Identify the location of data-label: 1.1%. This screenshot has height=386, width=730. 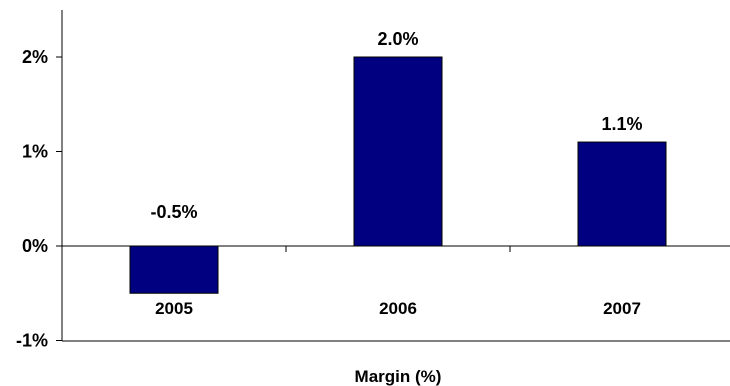
(621, 124).